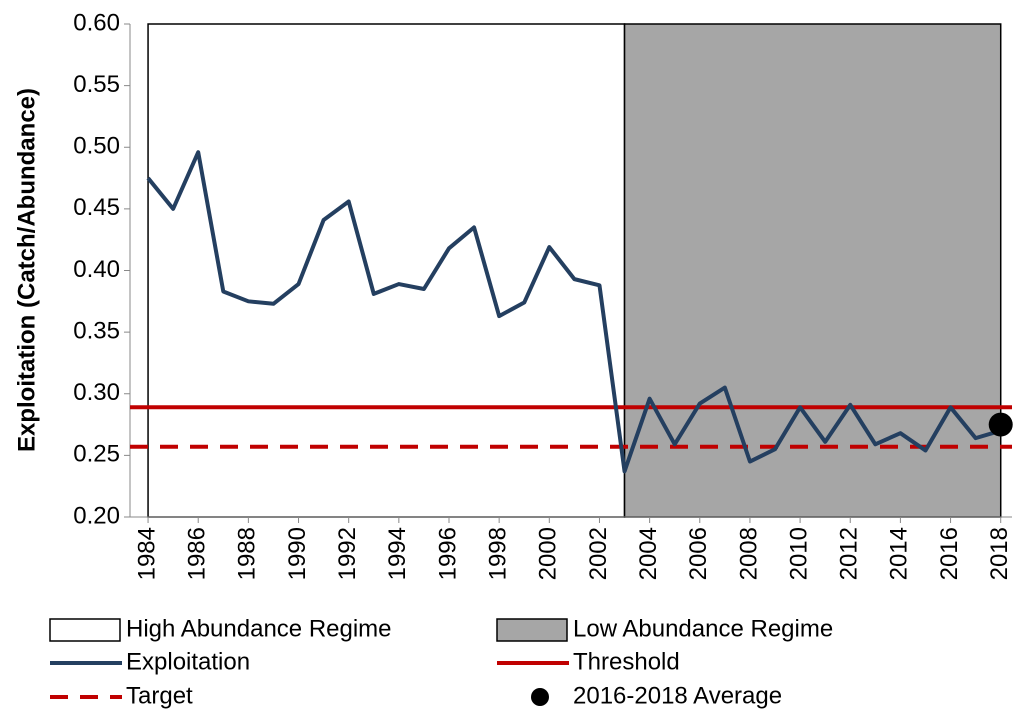 Image resolution: width=1026 pixels, height=715 pixels. What do you see at coordinates (159, 695) in the screenshot?
I see `legend-label: Target` at bounding box center [159, 695].